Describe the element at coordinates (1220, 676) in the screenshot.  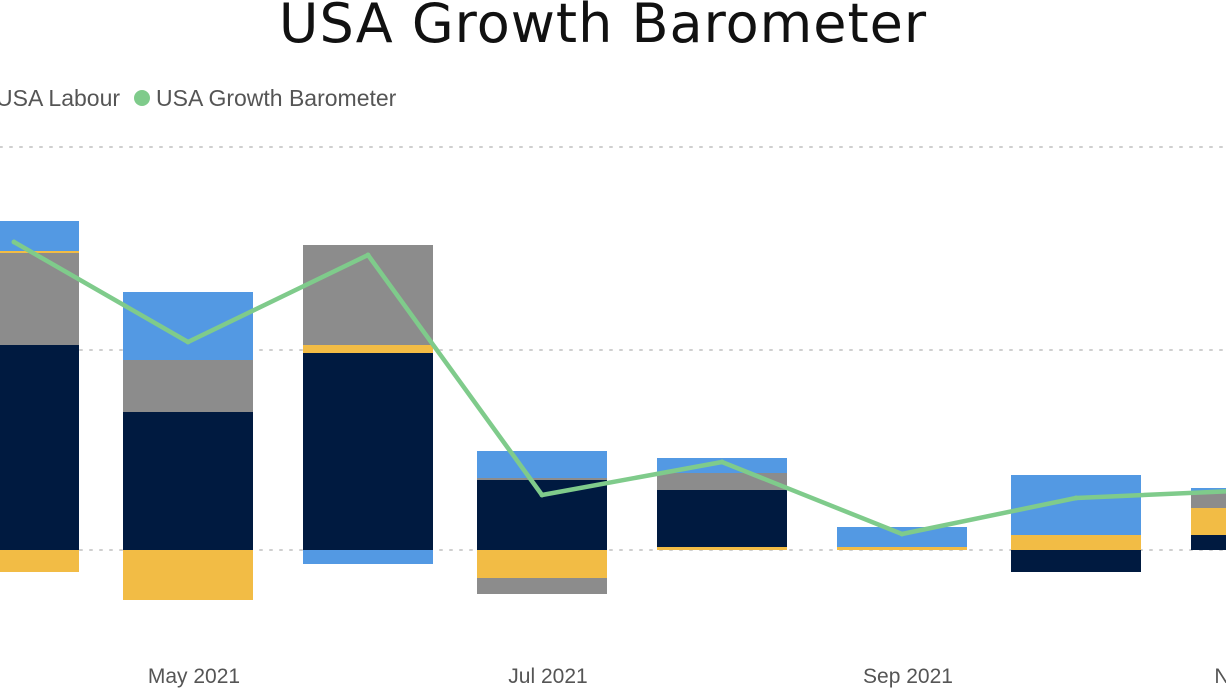
I see `x-tick-label: N` at that location.